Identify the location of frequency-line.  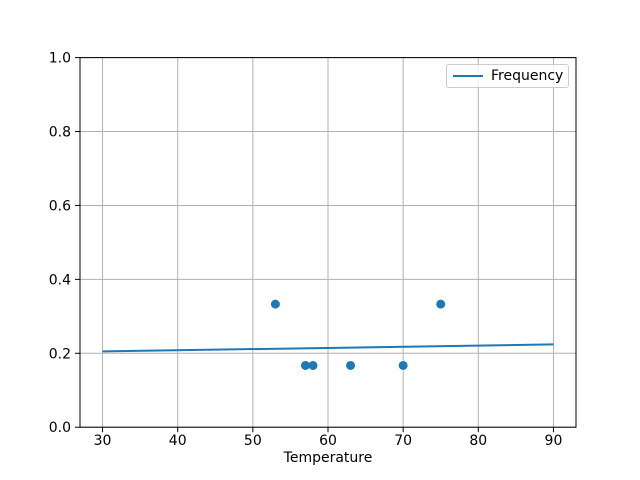
(328, 348).